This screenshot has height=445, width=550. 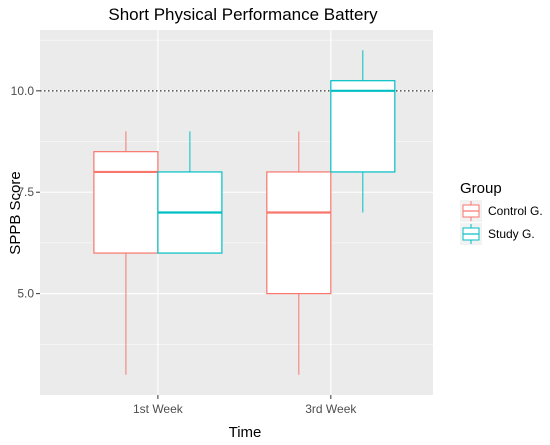 I want to click on legend-label: Study G., so click(x=511, y=234).